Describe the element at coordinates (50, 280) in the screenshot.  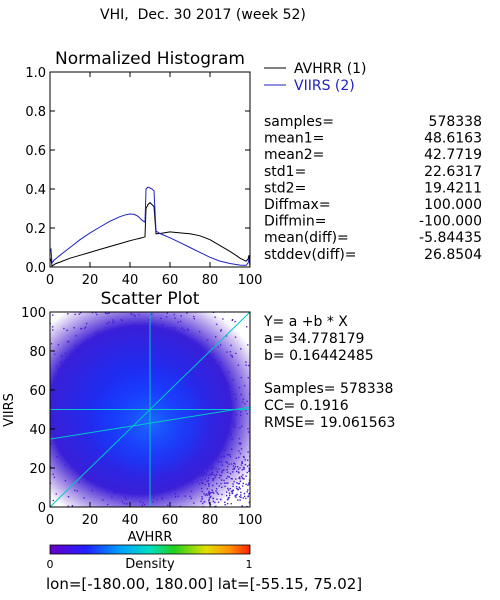
I see `histogram-x-tick-label: 0` at that location.